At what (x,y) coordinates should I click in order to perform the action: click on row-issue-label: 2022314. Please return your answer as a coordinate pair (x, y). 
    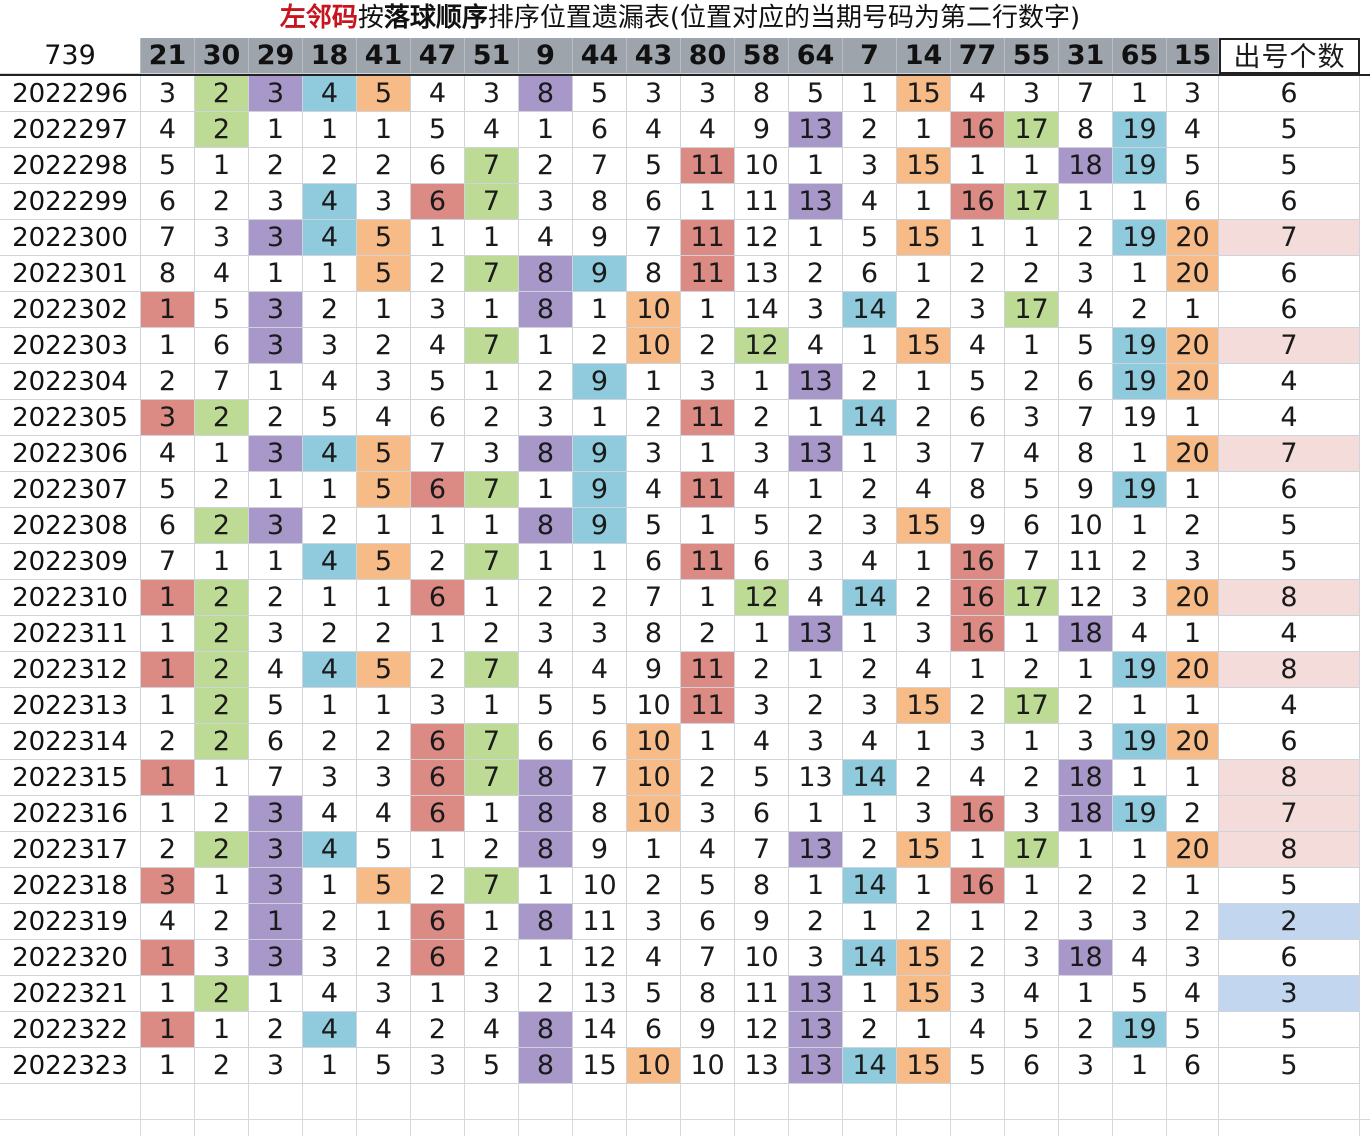
    Looking at the image, I should click on (70, 742).